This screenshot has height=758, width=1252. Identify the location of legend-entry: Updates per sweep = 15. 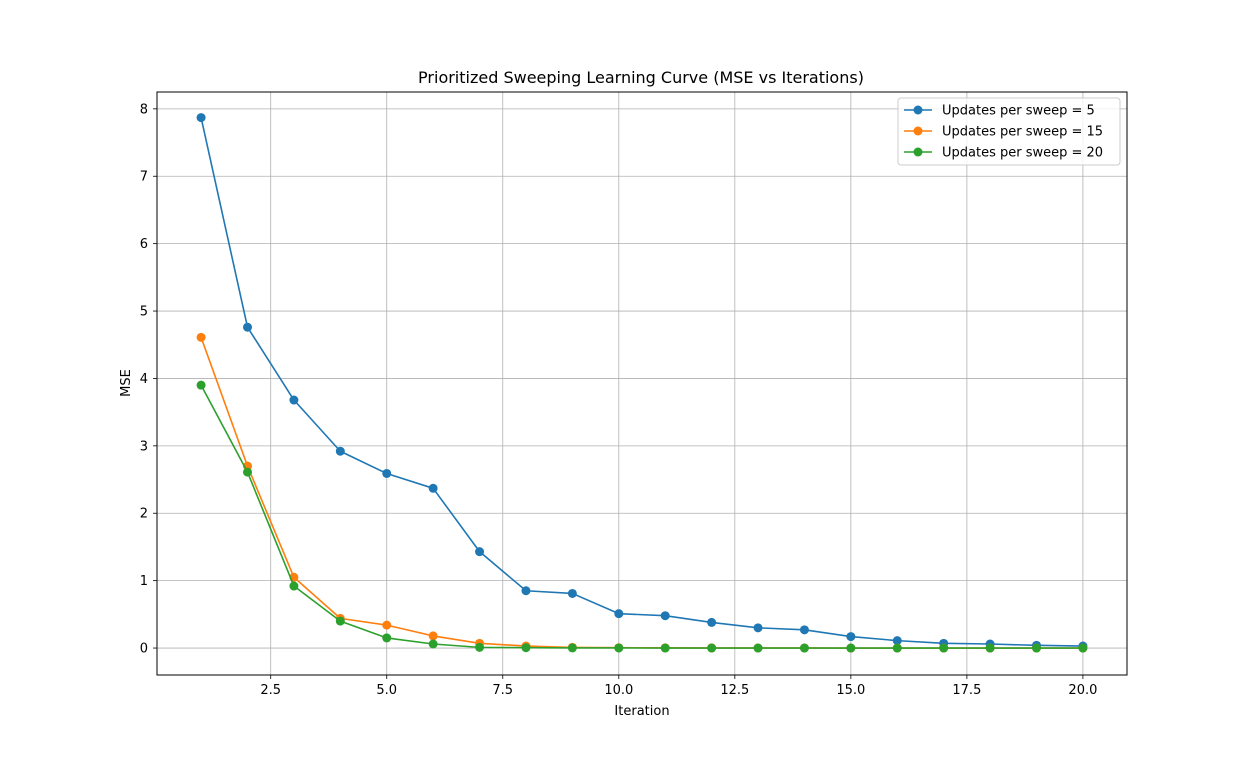
(1003, 132).